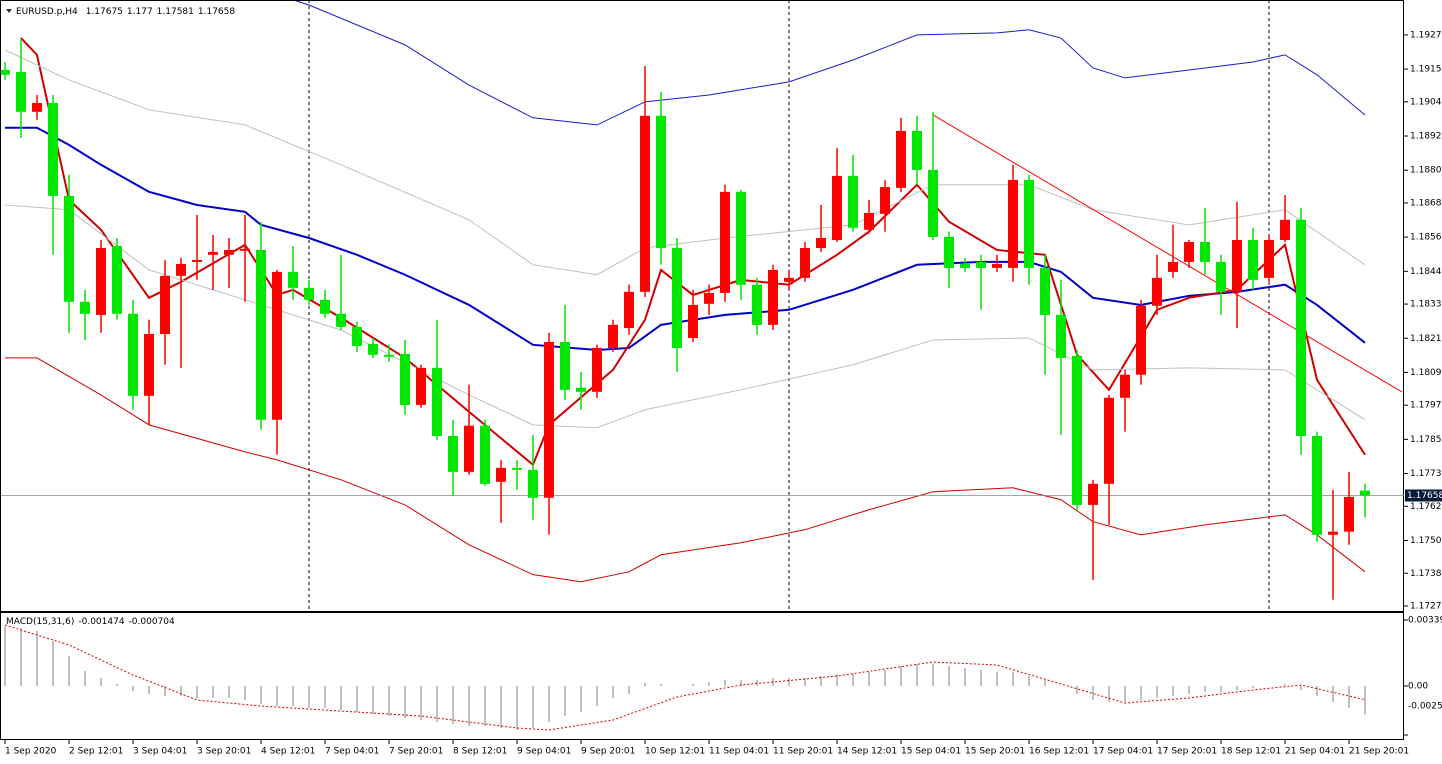 The image size is (1442, 764). I want to click on x-tick-label: 15 Sep 04:01, so click(931, 752).